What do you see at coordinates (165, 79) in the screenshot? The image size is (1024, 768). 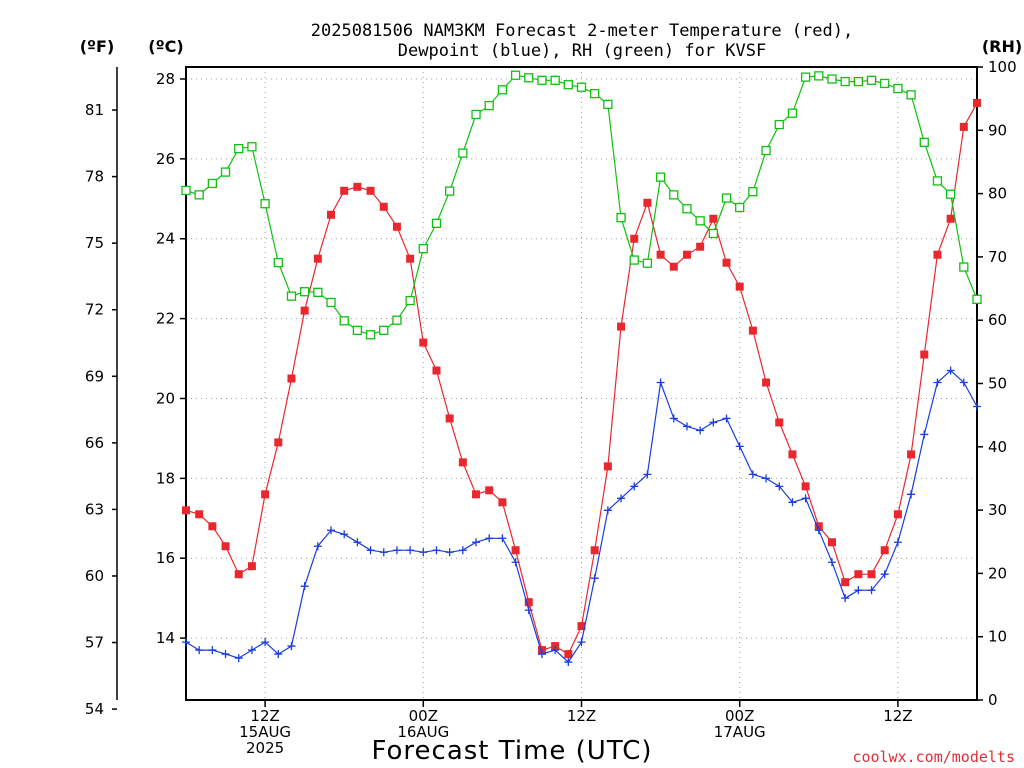 I see `tick-label-celsius: 28` at bounding box center [165, 79].